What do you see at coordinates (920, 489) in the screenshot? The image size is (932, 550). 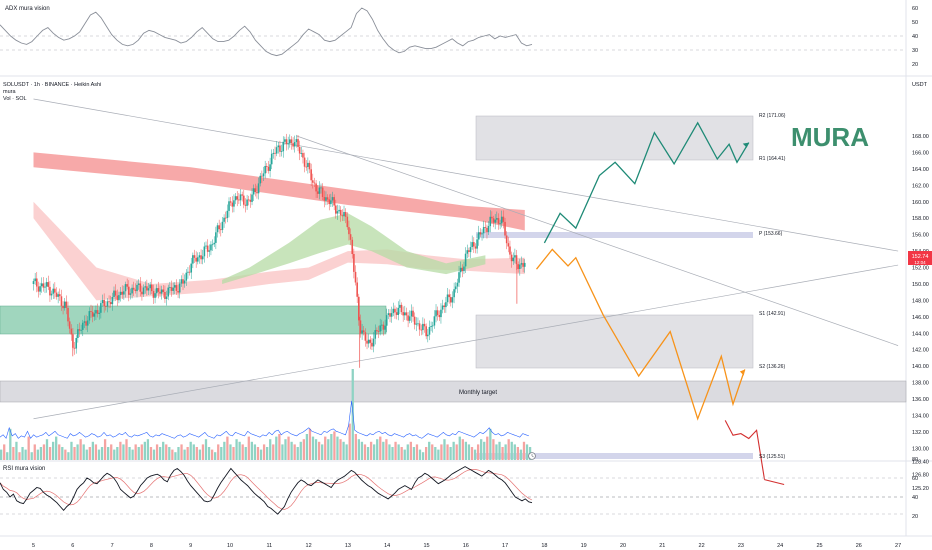 I see `price-tick-label: 125.20` at bounding box center [920, 489].